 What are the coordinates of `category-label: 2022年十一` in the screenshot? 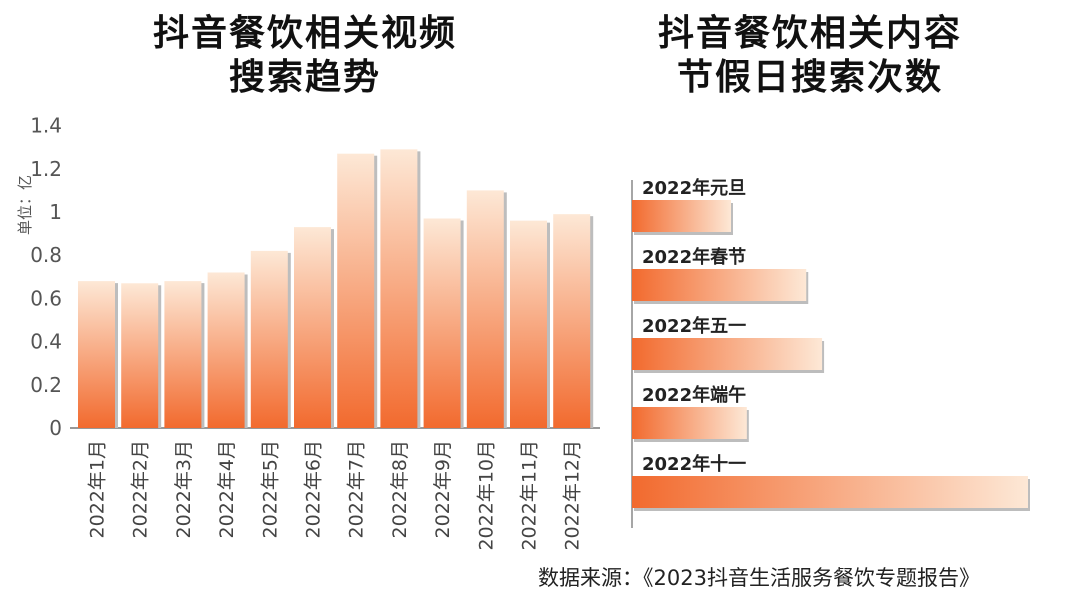 It's located at (694, 464).